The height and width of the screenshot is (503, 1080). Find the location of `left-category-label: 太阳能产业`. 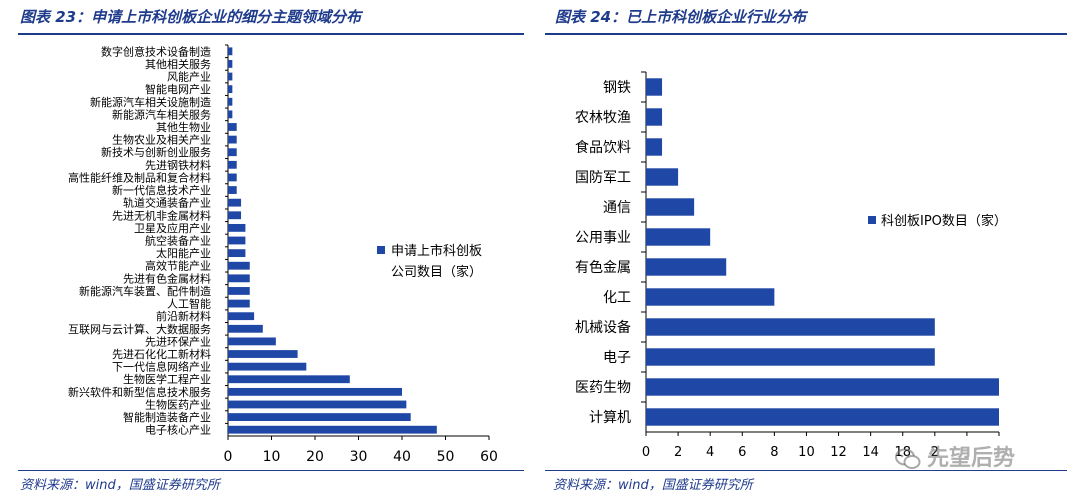

left-category-label: 太阳能产业 is located at coordinates (183, 253).